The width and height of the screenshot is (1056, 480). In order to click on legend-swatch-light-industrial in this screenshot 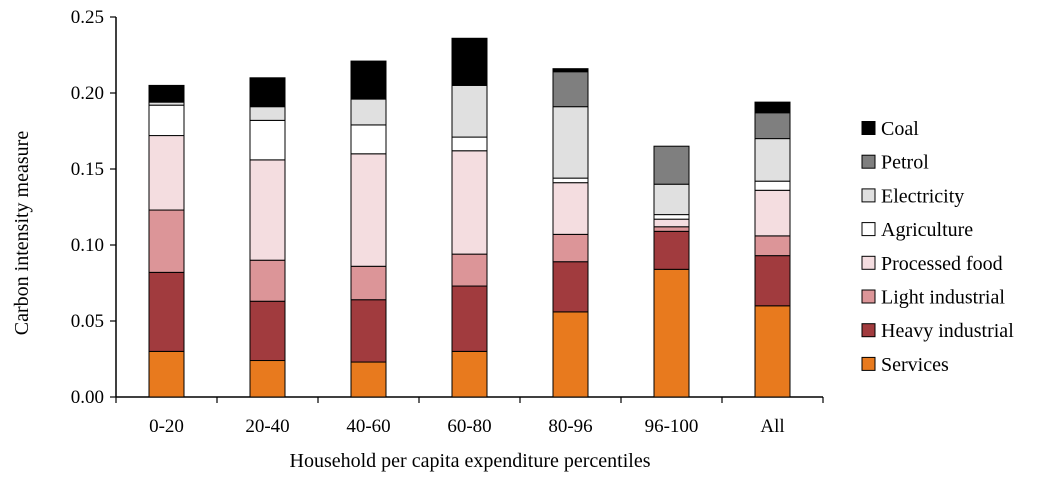, I will do `click(868, 296)`.